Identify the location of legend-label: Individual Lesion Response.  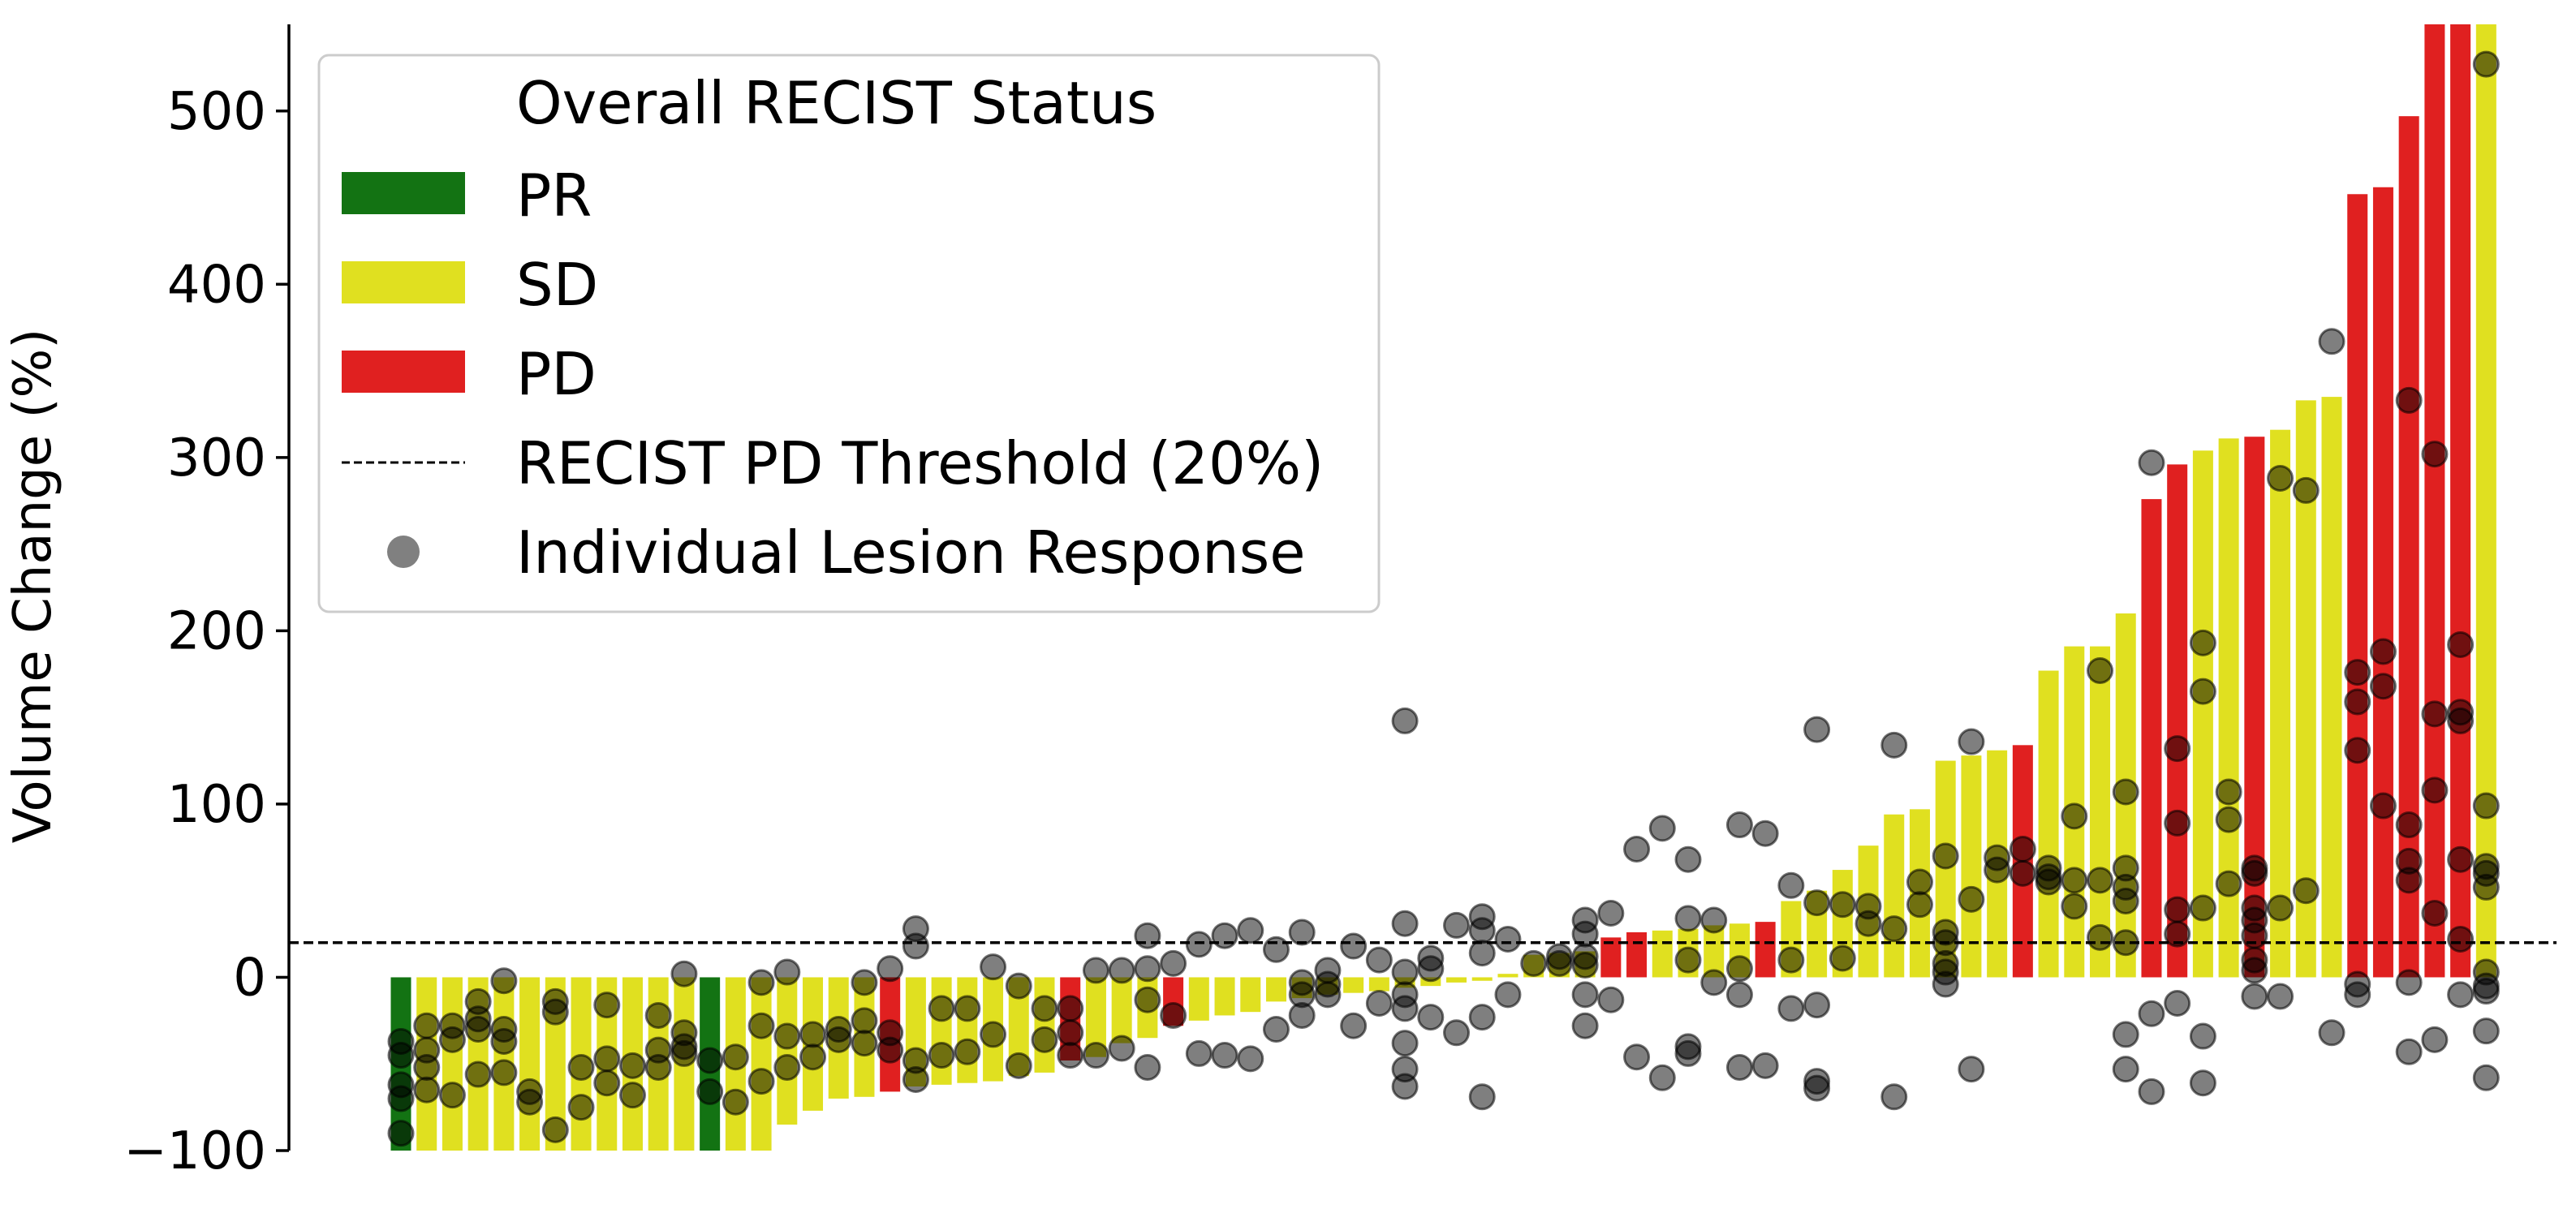
(911, 552).